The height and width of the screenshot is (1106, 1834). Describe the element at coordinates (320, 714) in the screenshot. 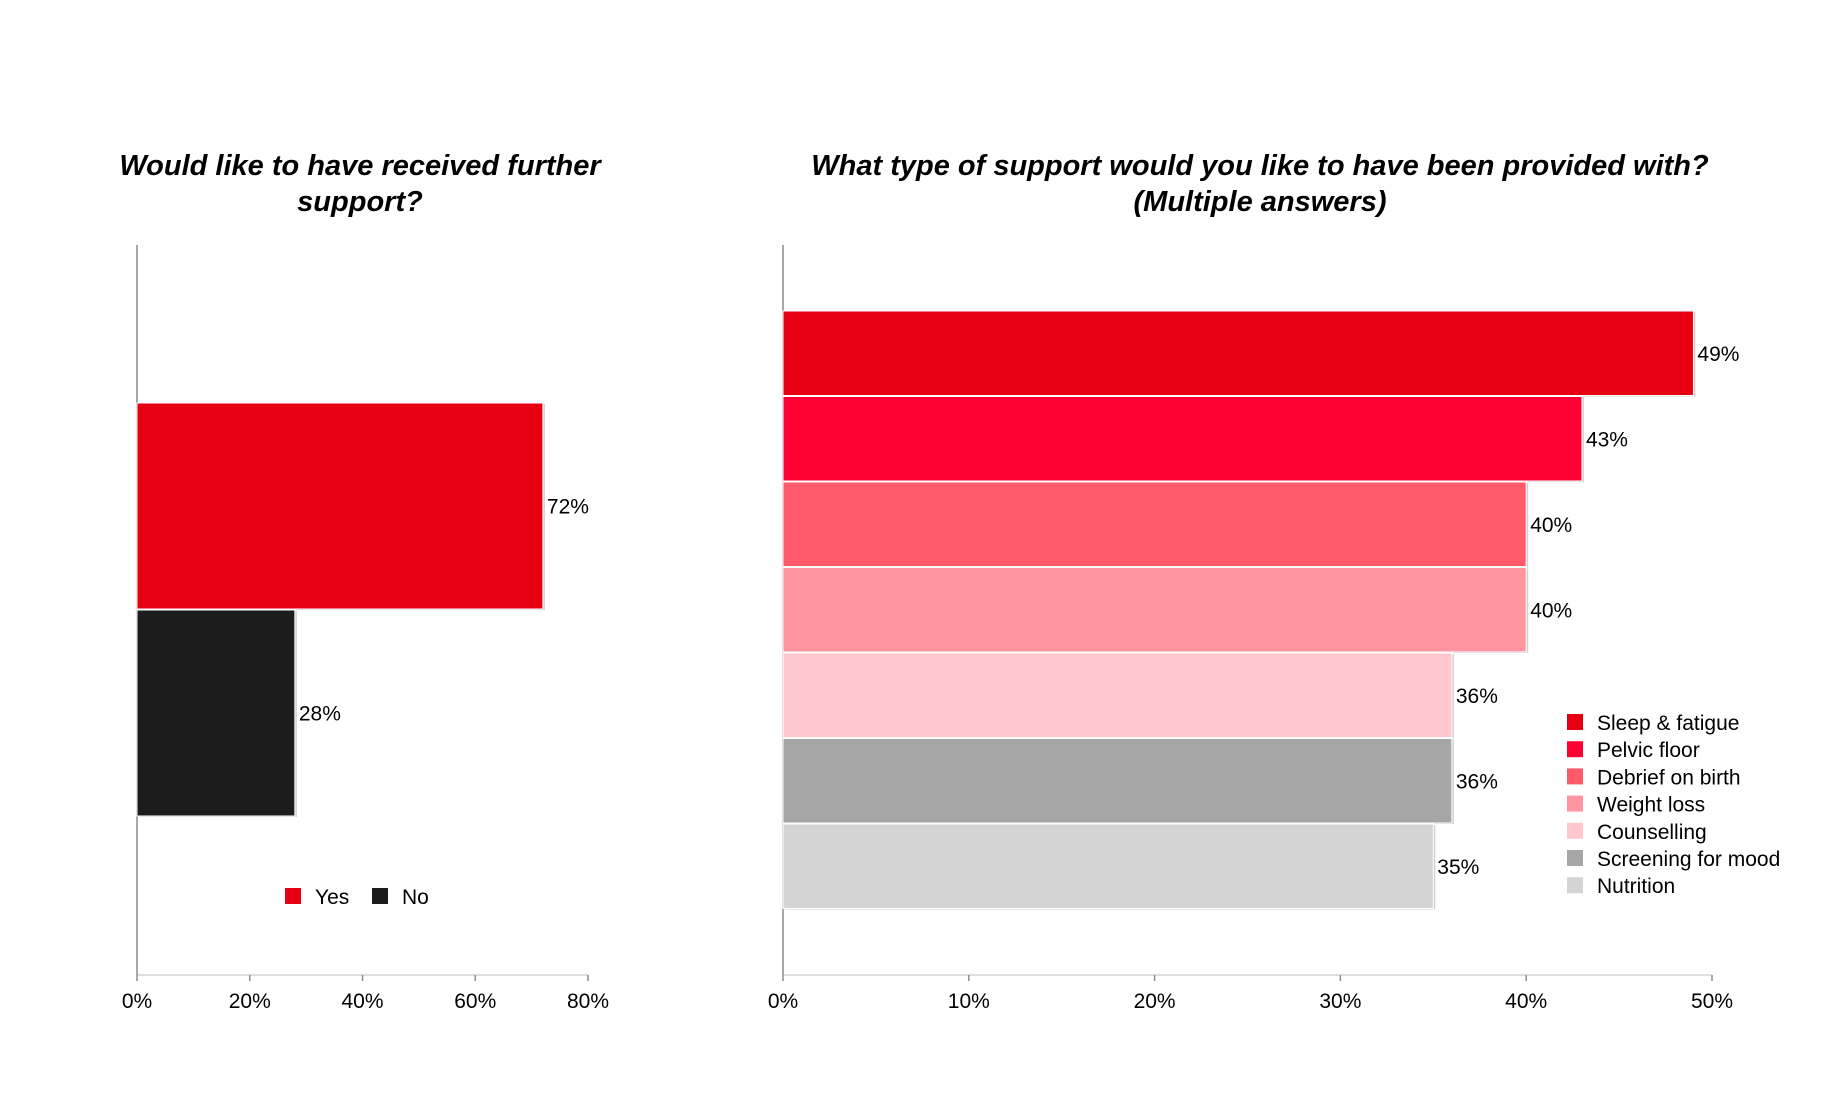

I see `bar-value-label: 28%` at that location.